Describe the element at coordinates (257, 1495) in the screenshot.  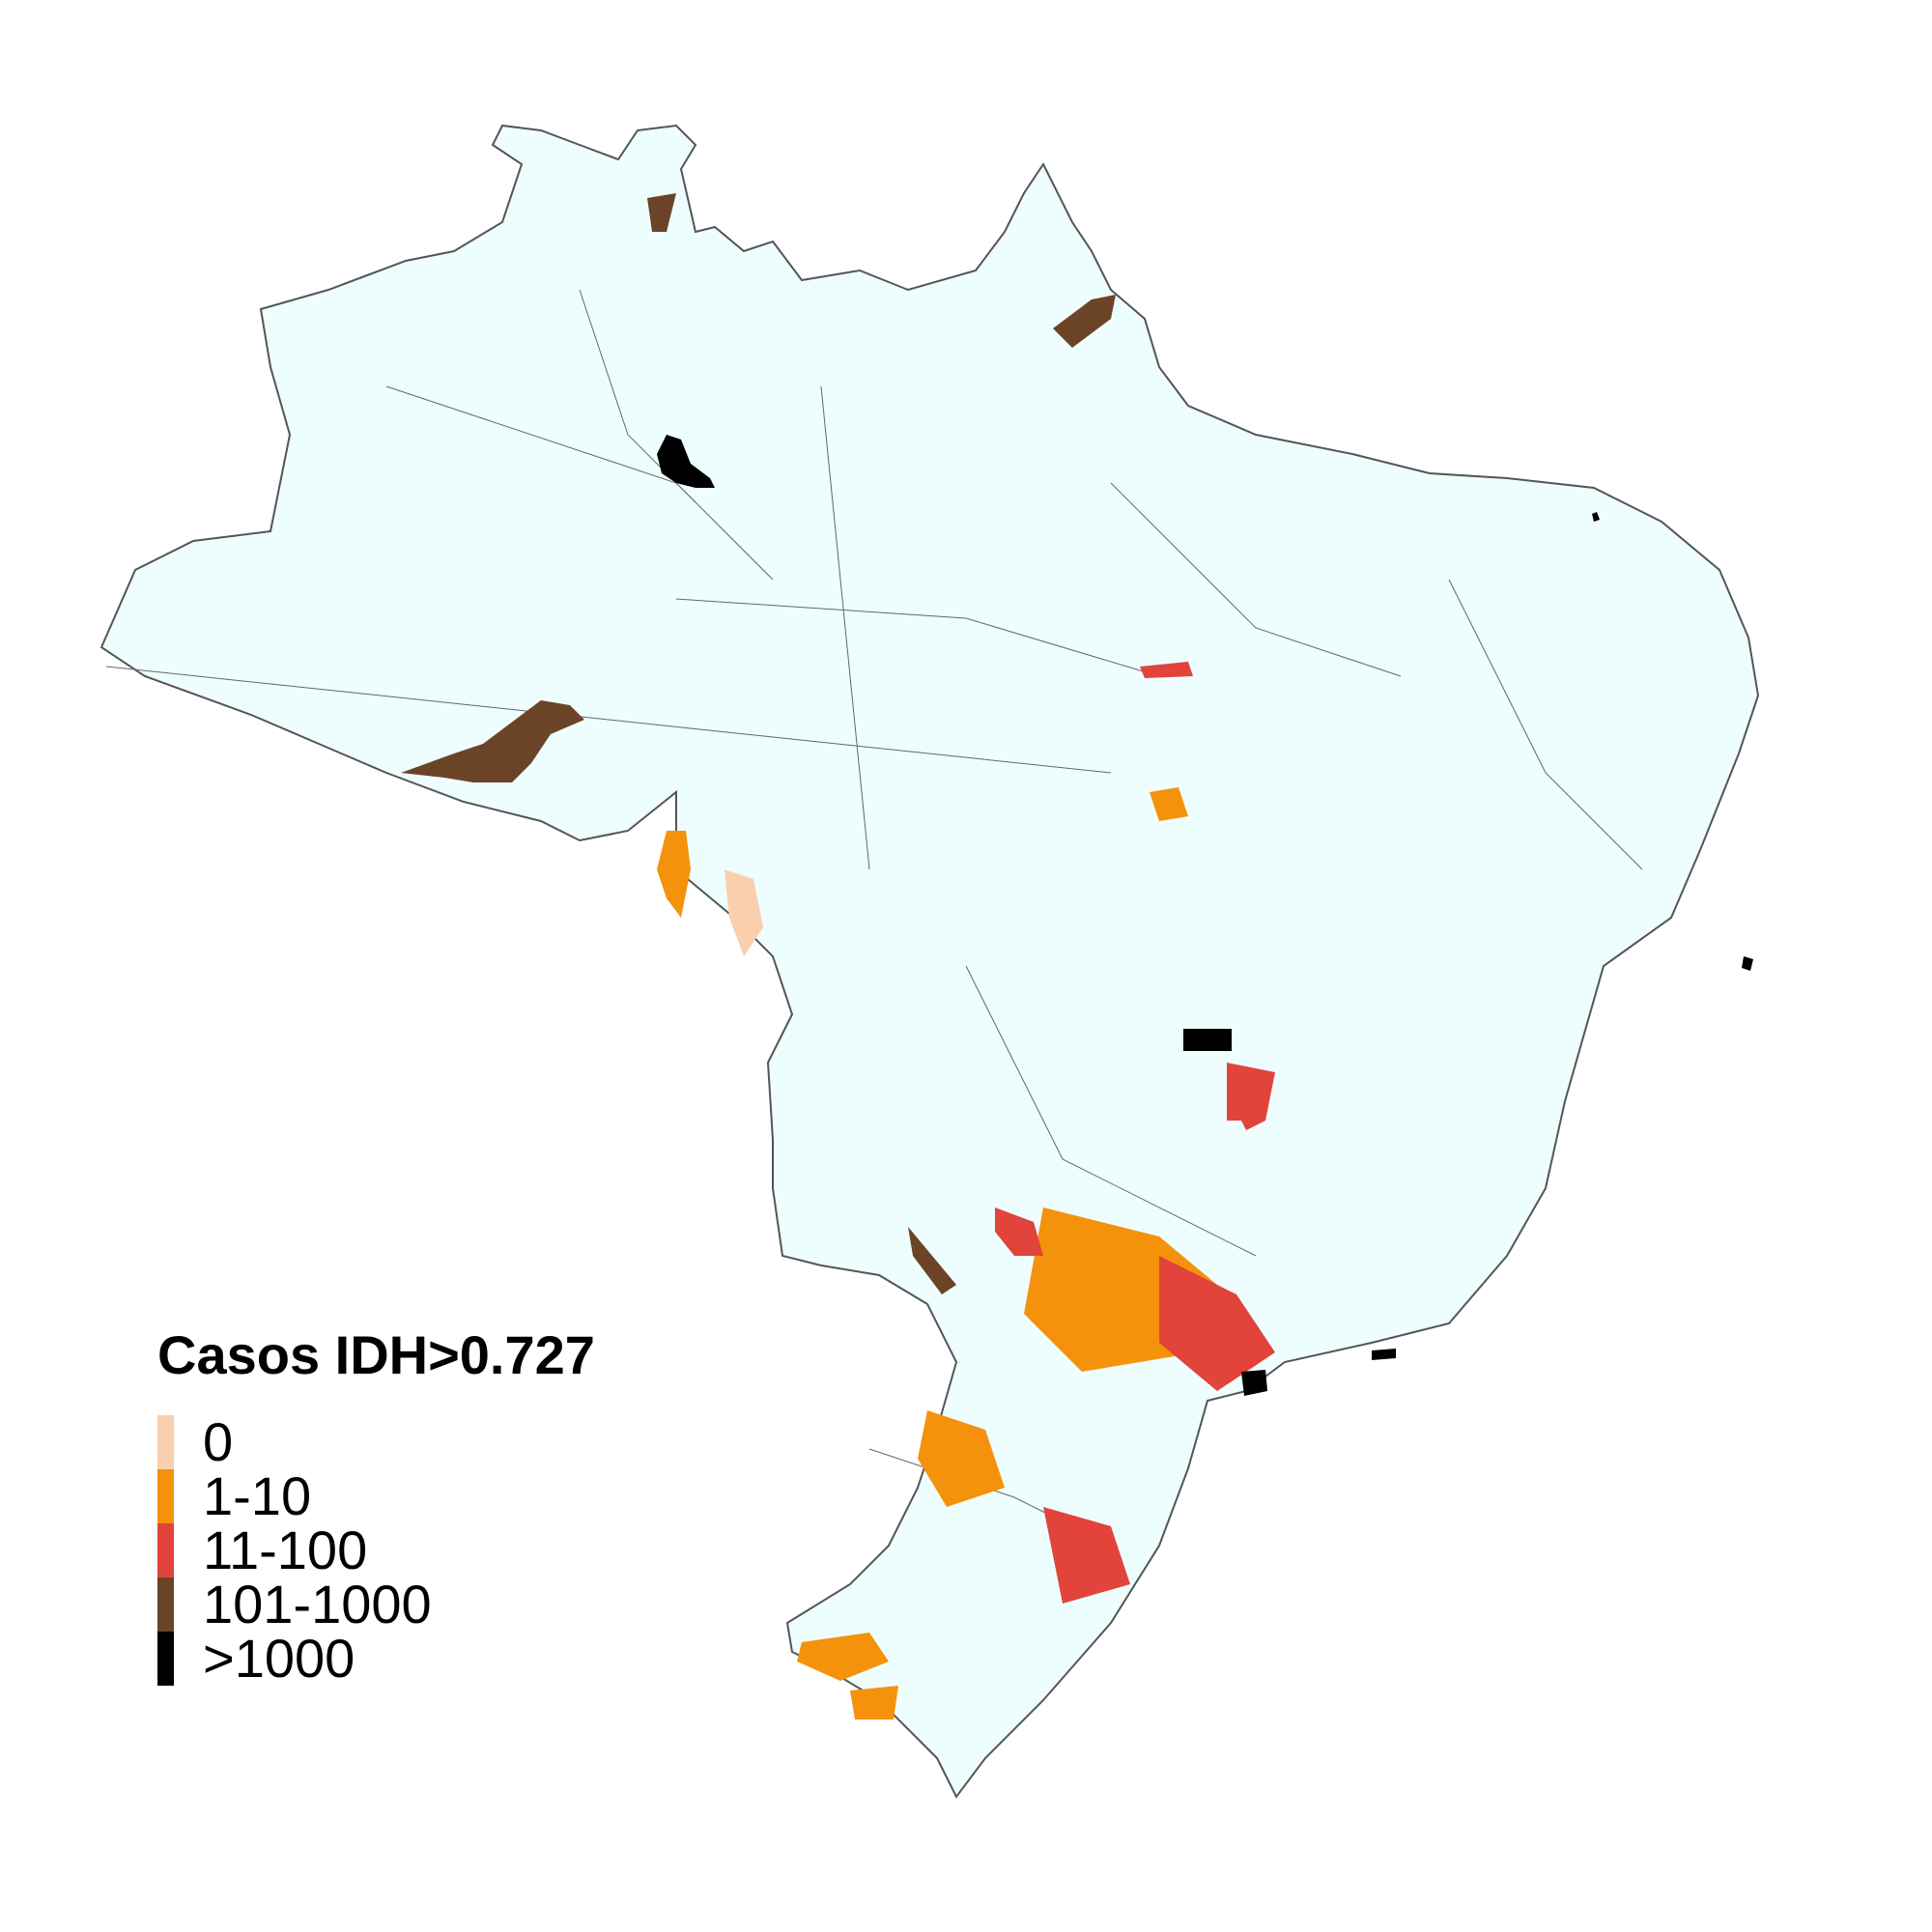
I see `legend-label: 1-10` at that location.